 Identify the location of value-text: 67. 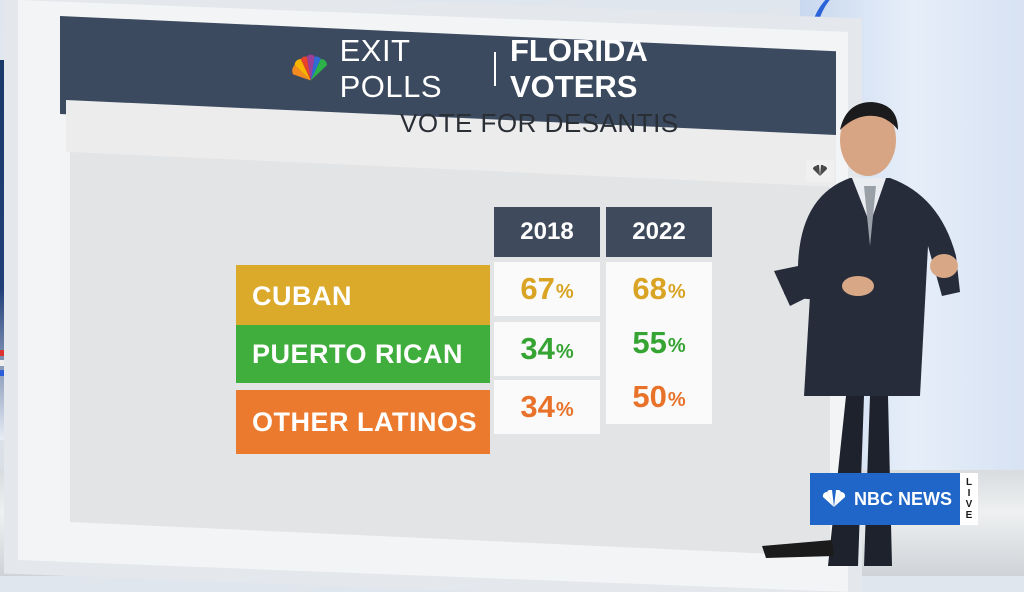
(537, 288).